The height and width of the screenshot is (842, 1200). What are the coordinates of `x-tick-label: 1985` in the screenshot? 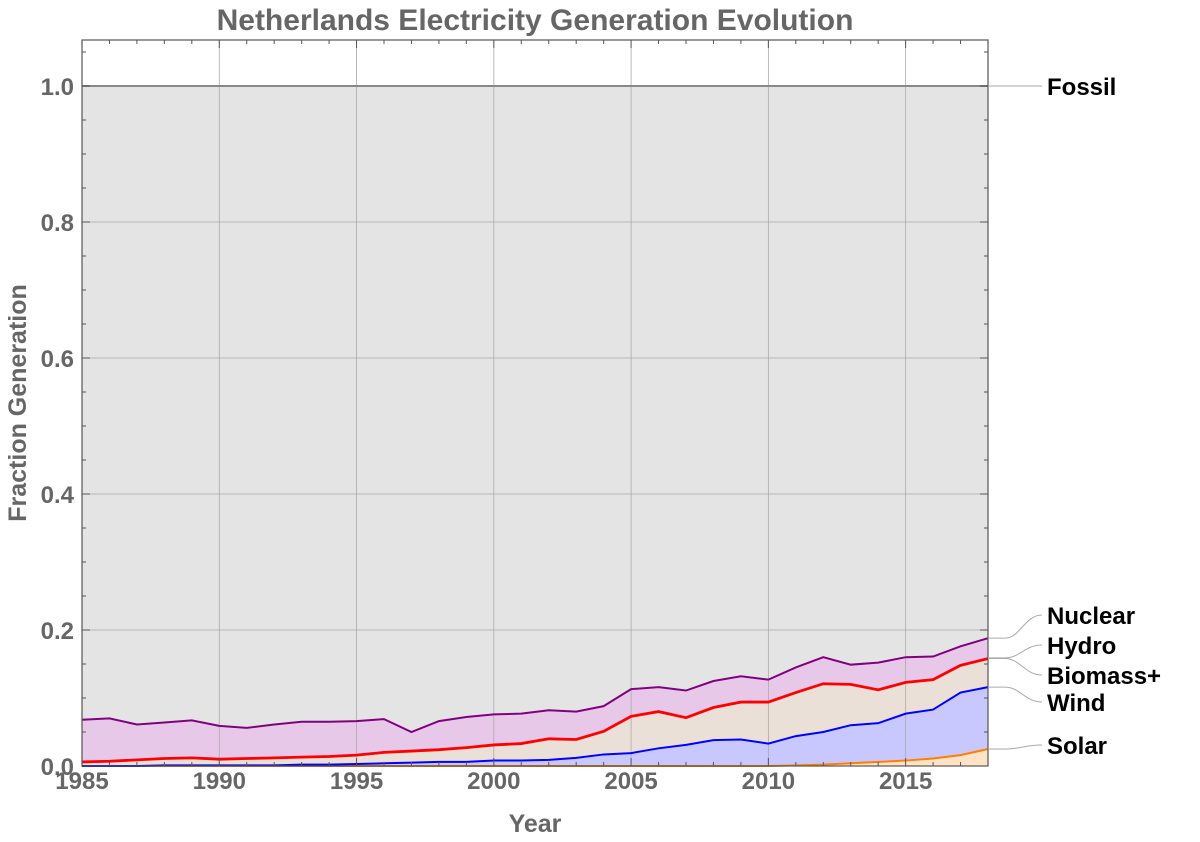 It's located at (81, 781).